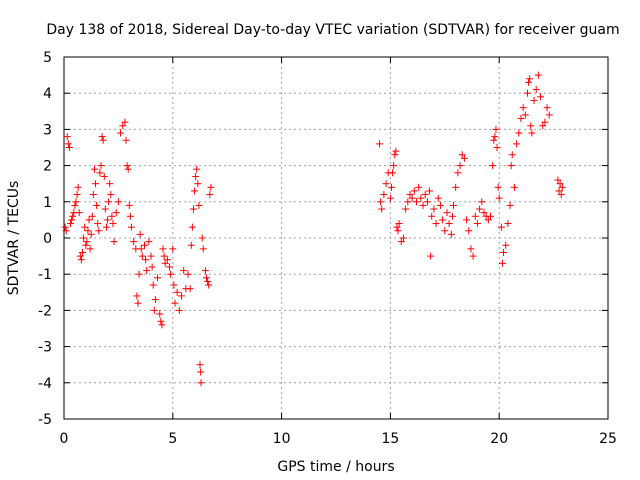  Describe the element at coordinates (45, 275) in the screenshot. I see `y-tick-label: -1` at that location.